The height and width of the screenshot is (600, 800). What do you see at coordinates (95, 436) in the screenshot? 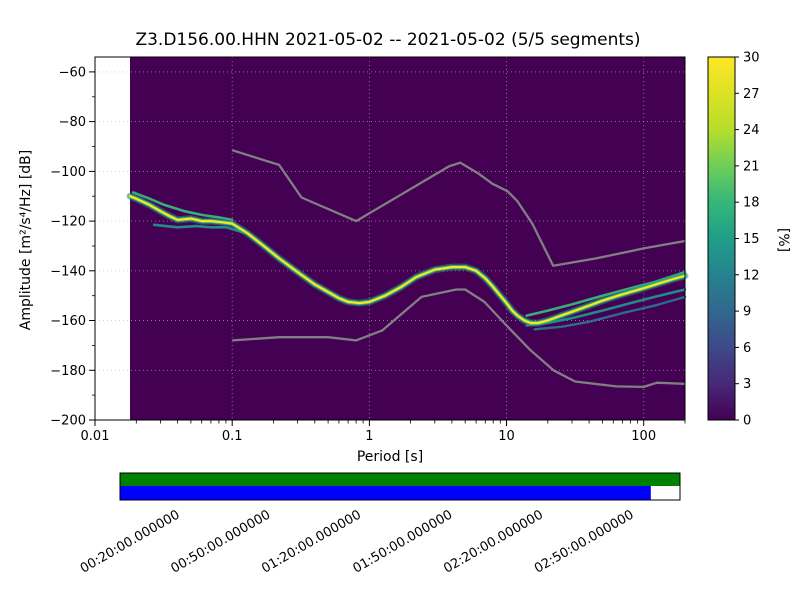
I see `x-tick-label: 0.01` at bounding box center [95, 436].